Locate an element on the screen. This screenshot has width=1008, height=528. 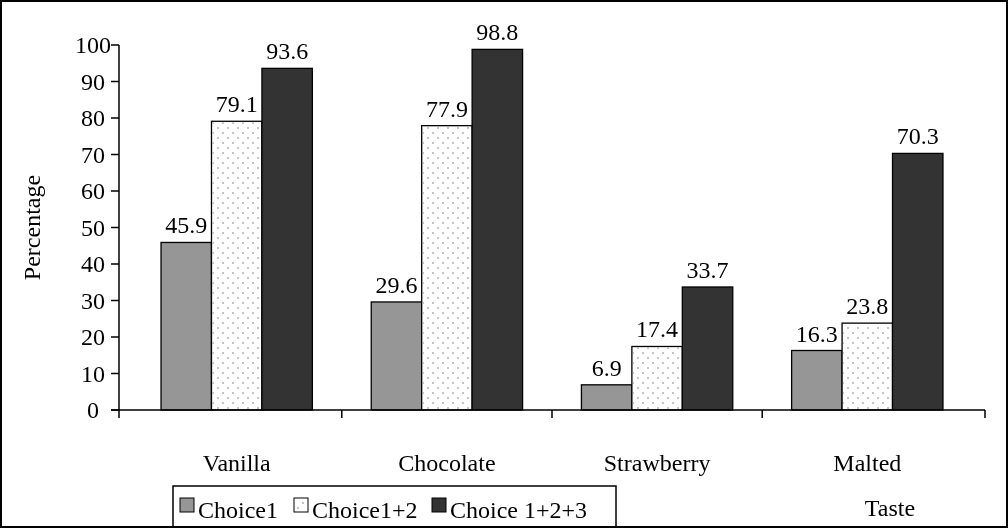
data-label: 29.6 is located at coordinates (396, 284).